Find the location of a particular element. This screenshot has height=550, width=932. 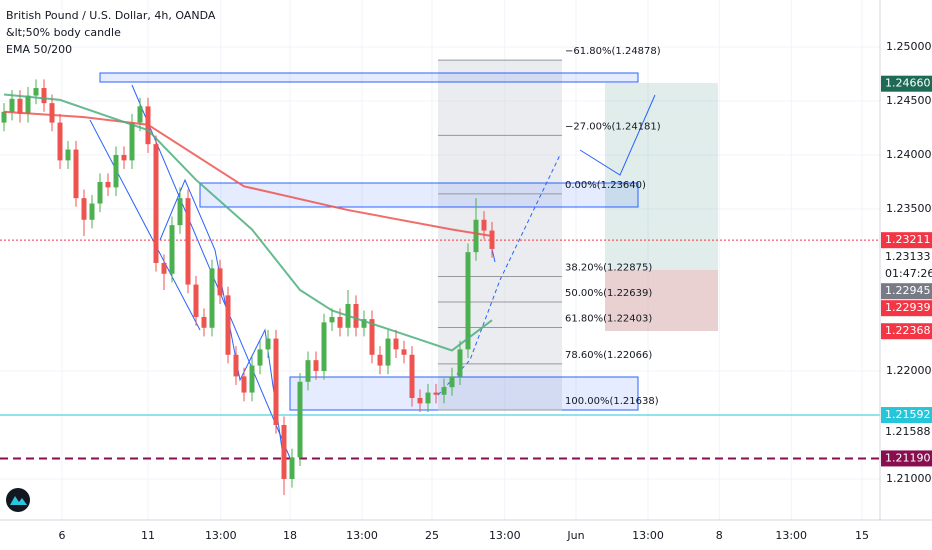

chart-title: British Pound / U.S. Dollar, 4h, OANDA is located at coordinates (111, 15).